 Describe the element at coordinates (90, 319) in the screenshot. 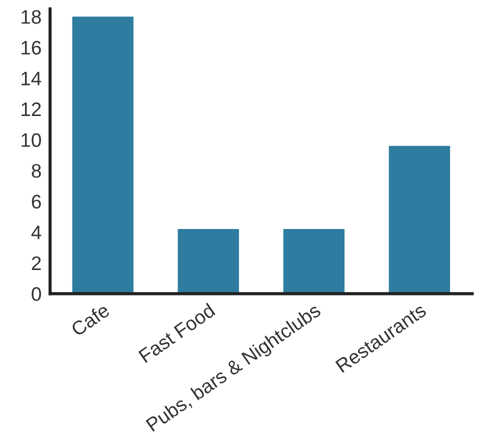

I see `x-tick-label: Cafe` at that location.